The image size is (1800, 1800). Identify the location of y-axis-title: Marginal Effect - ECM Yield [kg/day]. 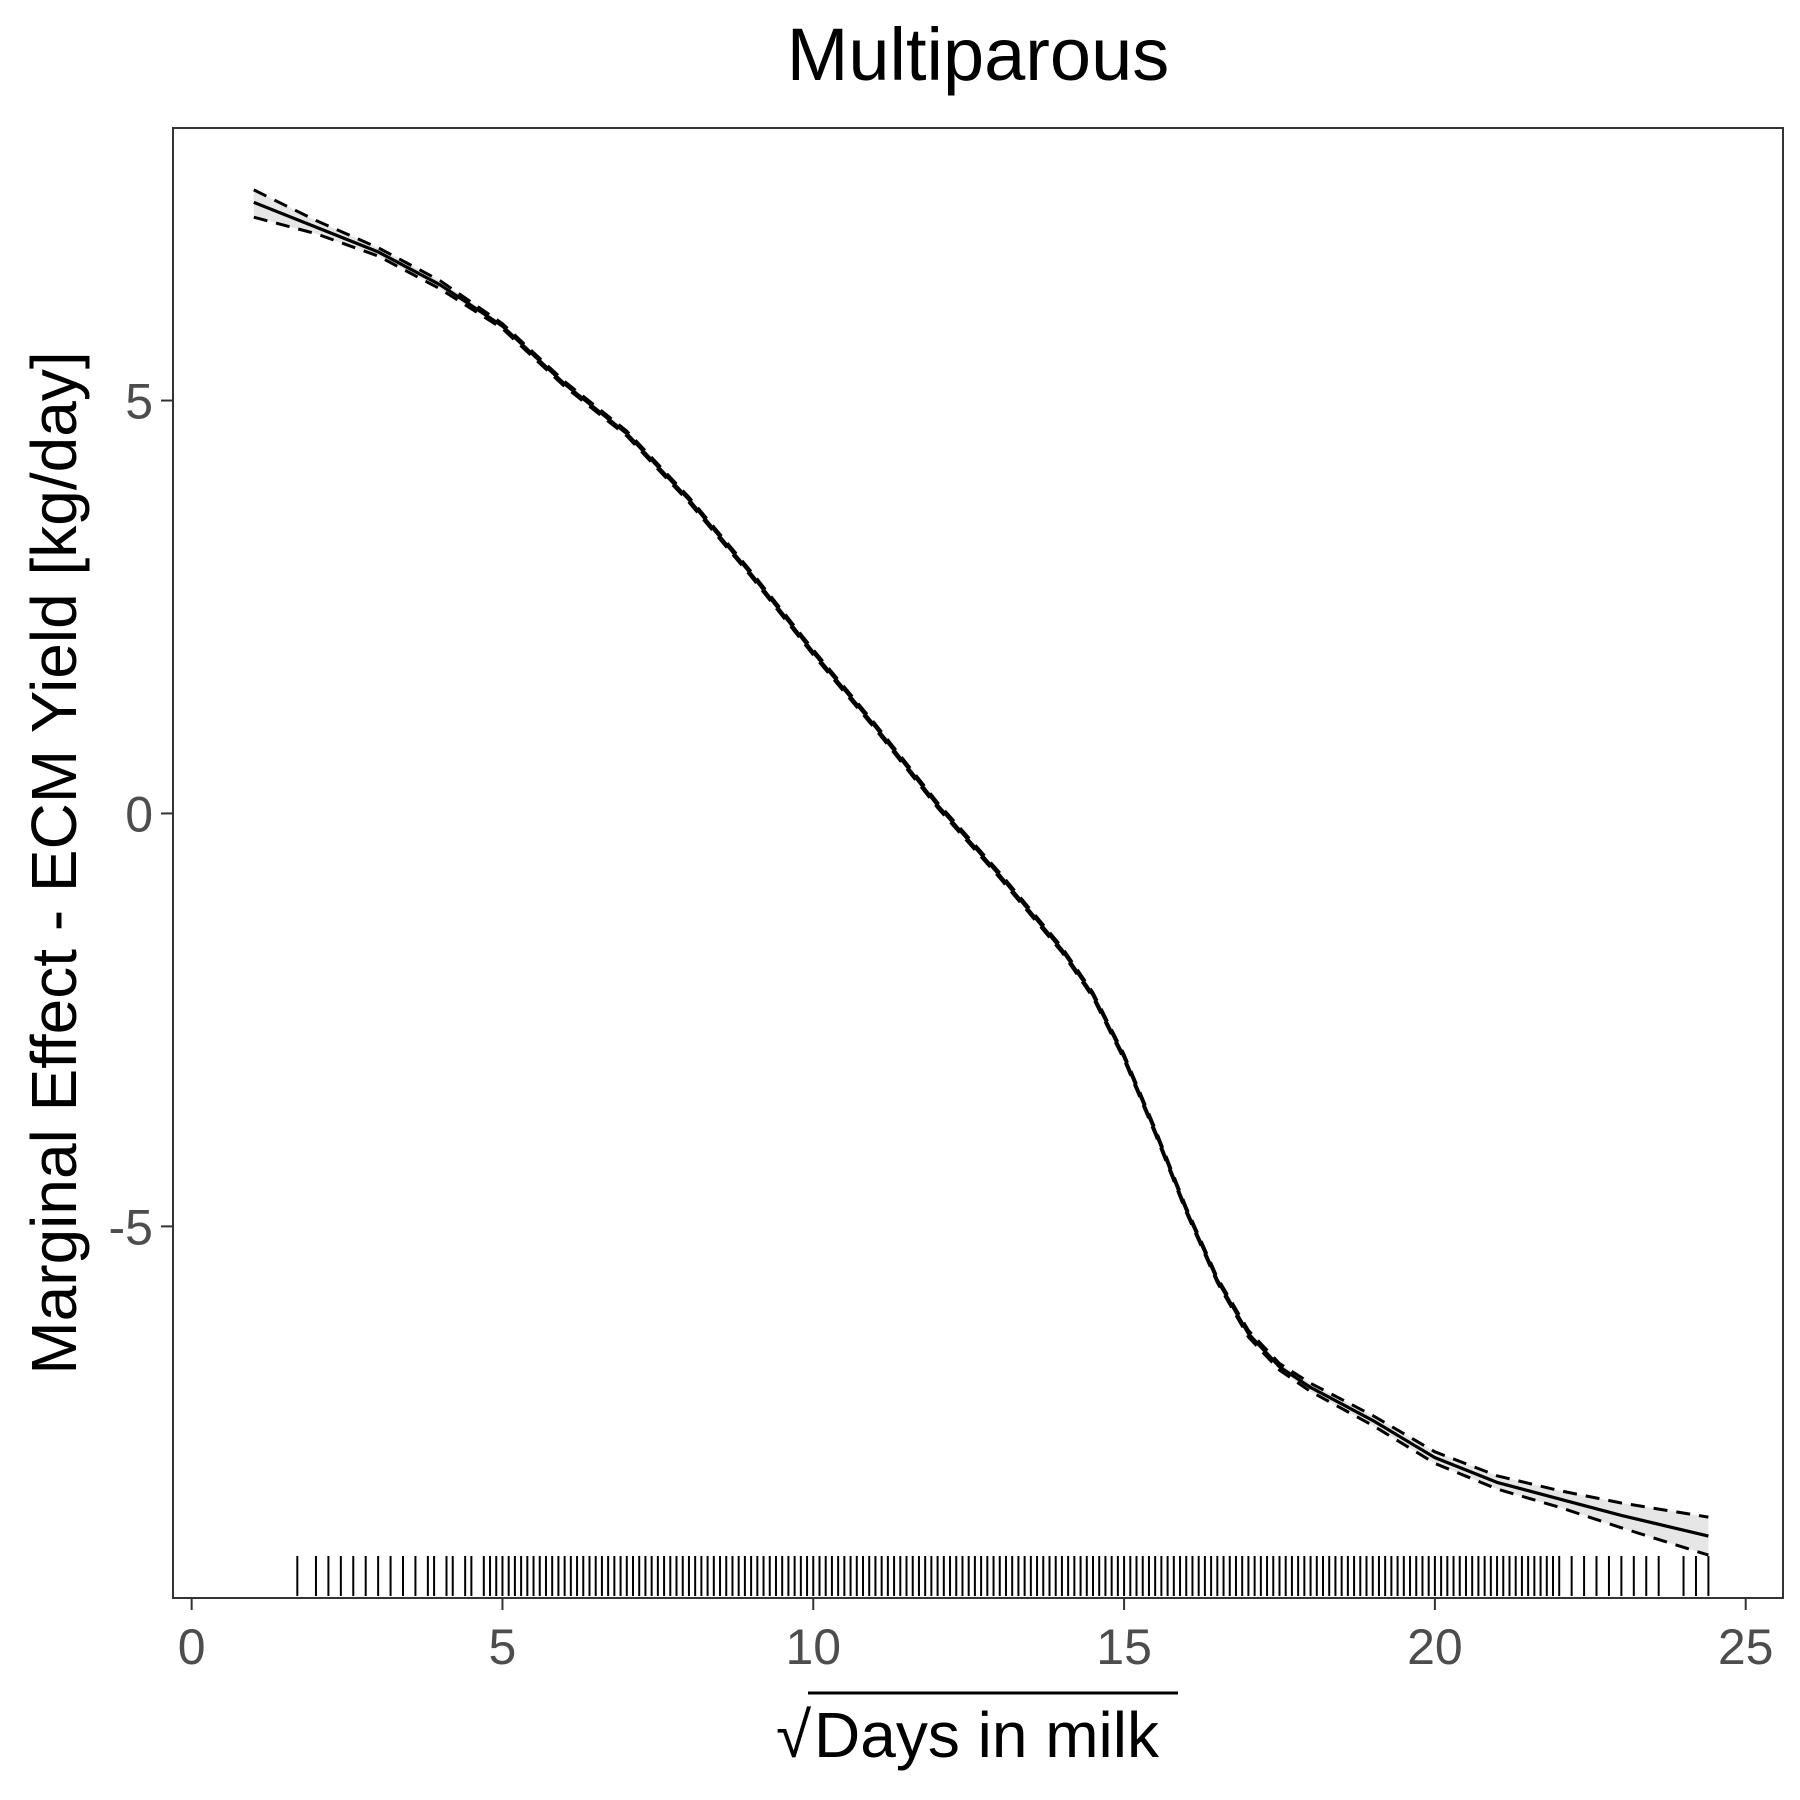
(54, 862).